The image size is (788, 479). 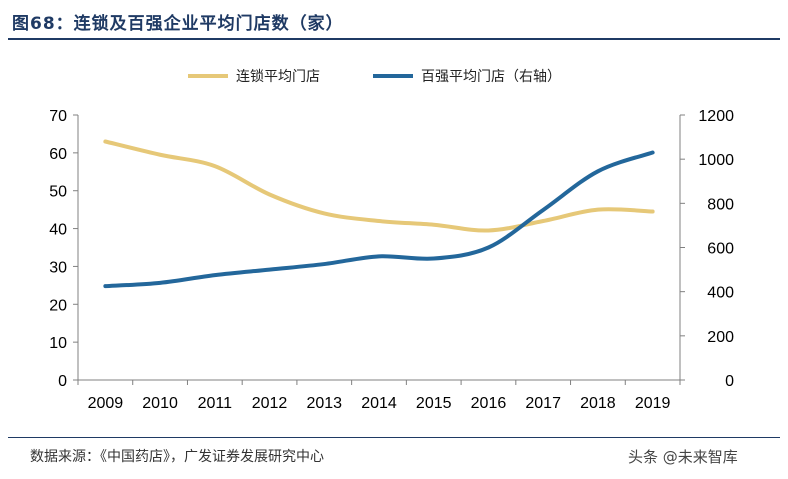 I want to click on chart-legend: 连锁平均门店 百强平均门店（右轴）, so click(x=374, y=77).